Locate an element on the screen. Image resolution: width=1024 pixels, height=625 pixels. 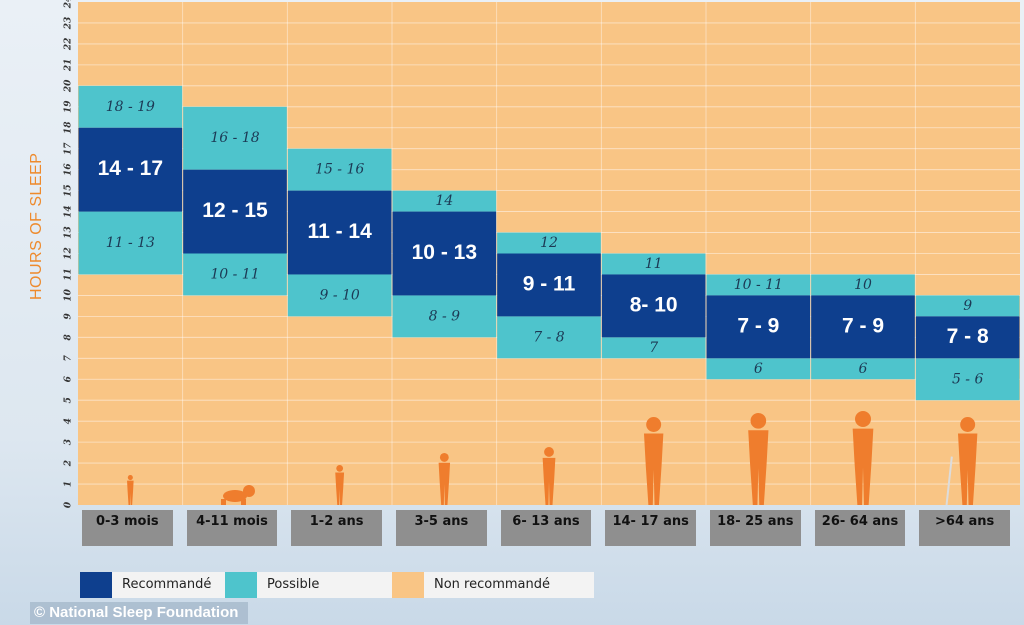
recommended-label: 8- 10 is located at coordinates (654, 304).